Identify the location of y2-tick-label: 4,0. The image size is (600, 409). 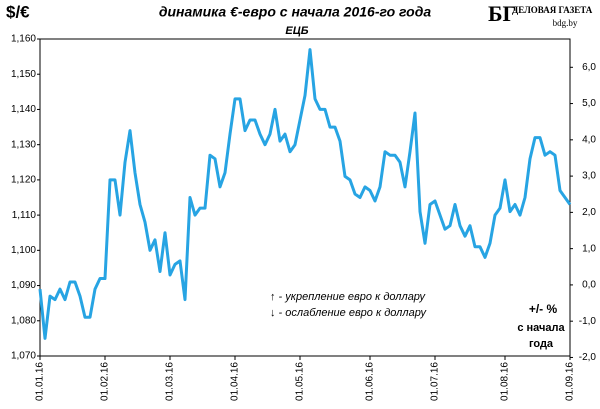
(589, 139).